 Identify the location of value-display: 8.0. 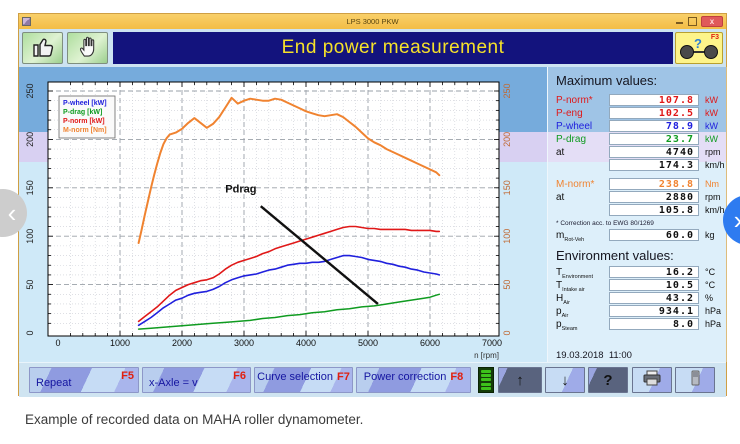
(654, 324).